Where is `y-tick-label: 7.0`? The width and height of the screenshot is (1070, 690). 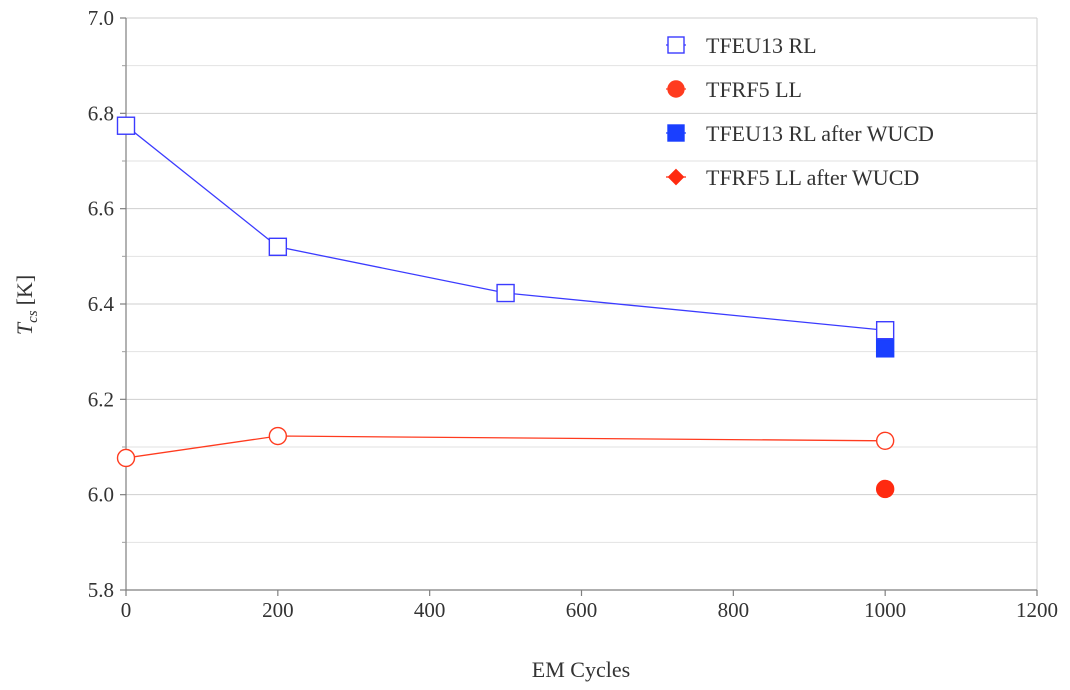 y-tick-label: 7.0 is located at coordinates (101, 18).